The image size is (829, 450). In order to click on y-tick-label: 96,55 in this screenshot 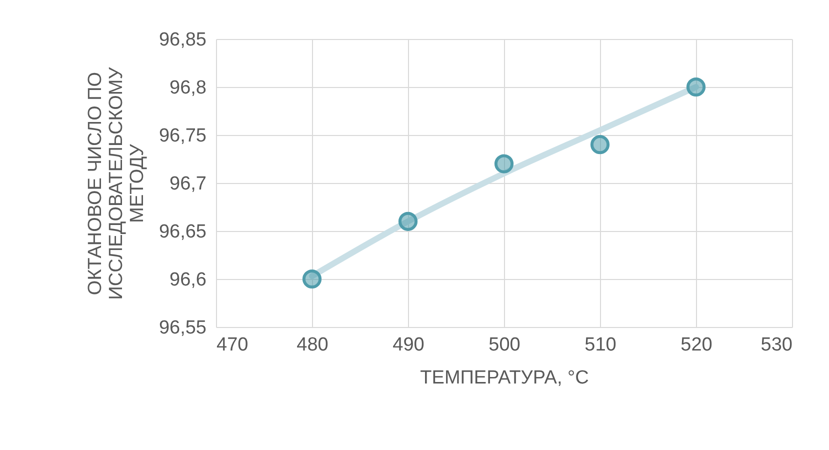, I will do `click(182, 328)`.